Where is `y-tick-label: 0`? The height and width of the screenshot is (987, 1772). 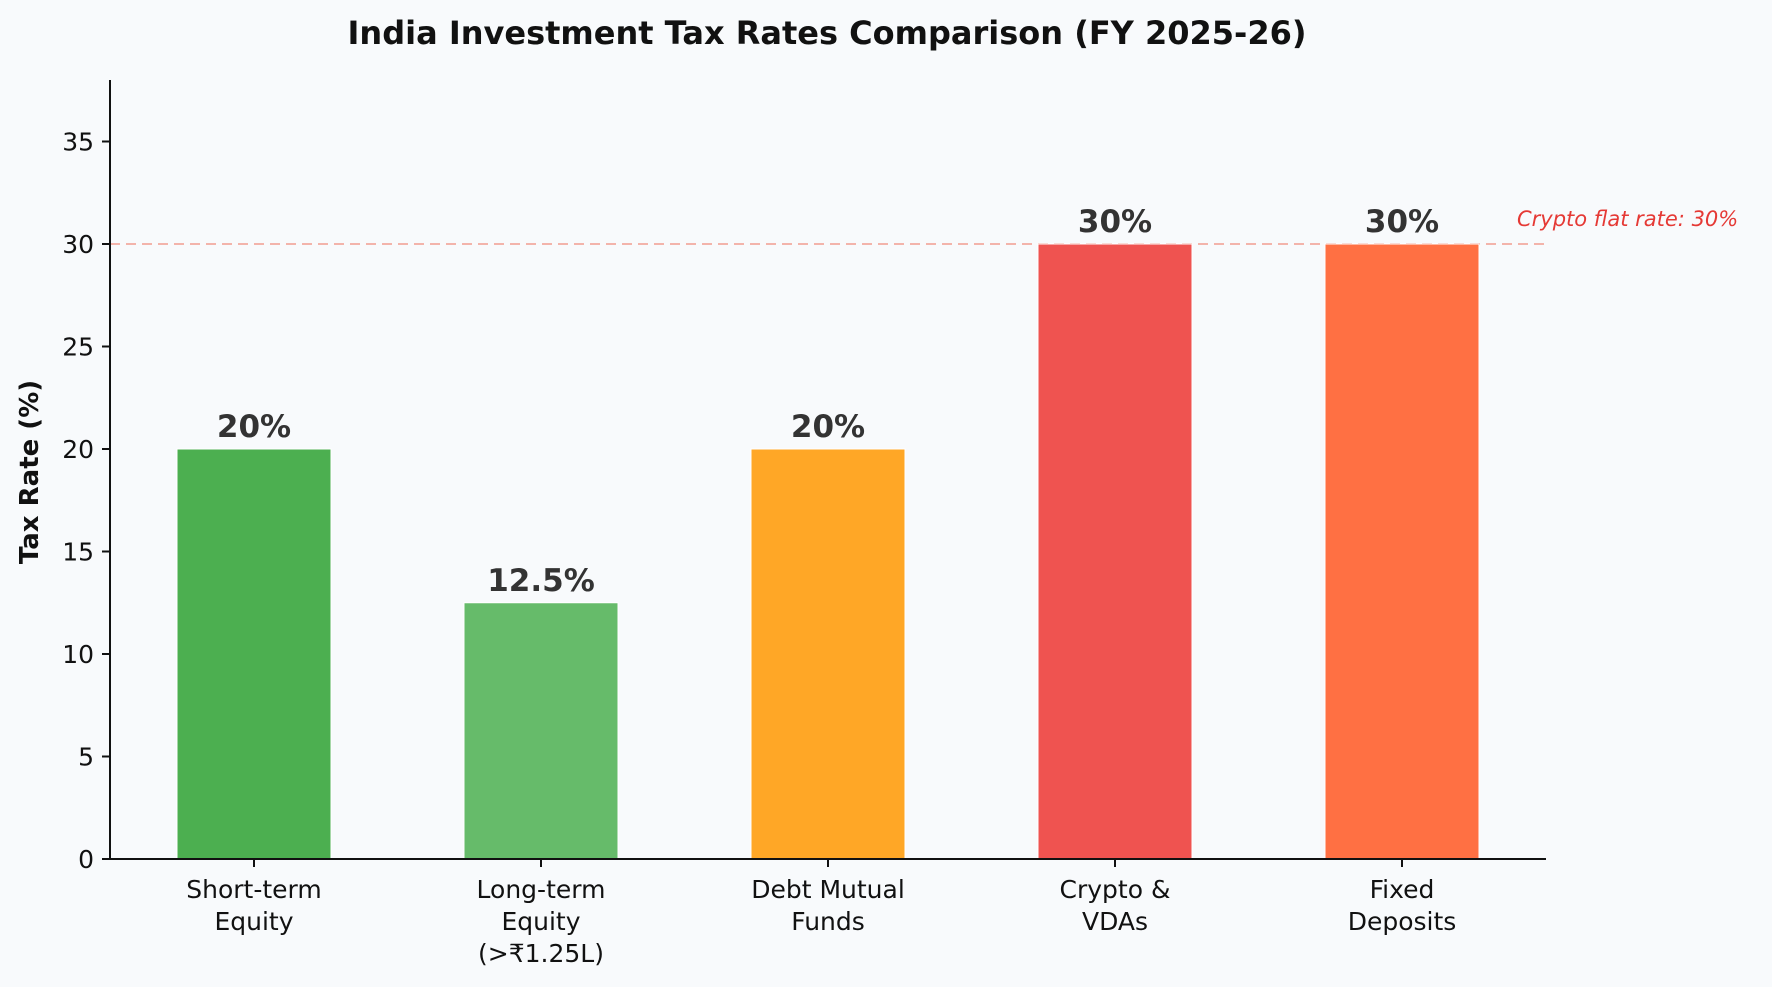 y-tick-label: 0 is located at coordinates (86, 859).